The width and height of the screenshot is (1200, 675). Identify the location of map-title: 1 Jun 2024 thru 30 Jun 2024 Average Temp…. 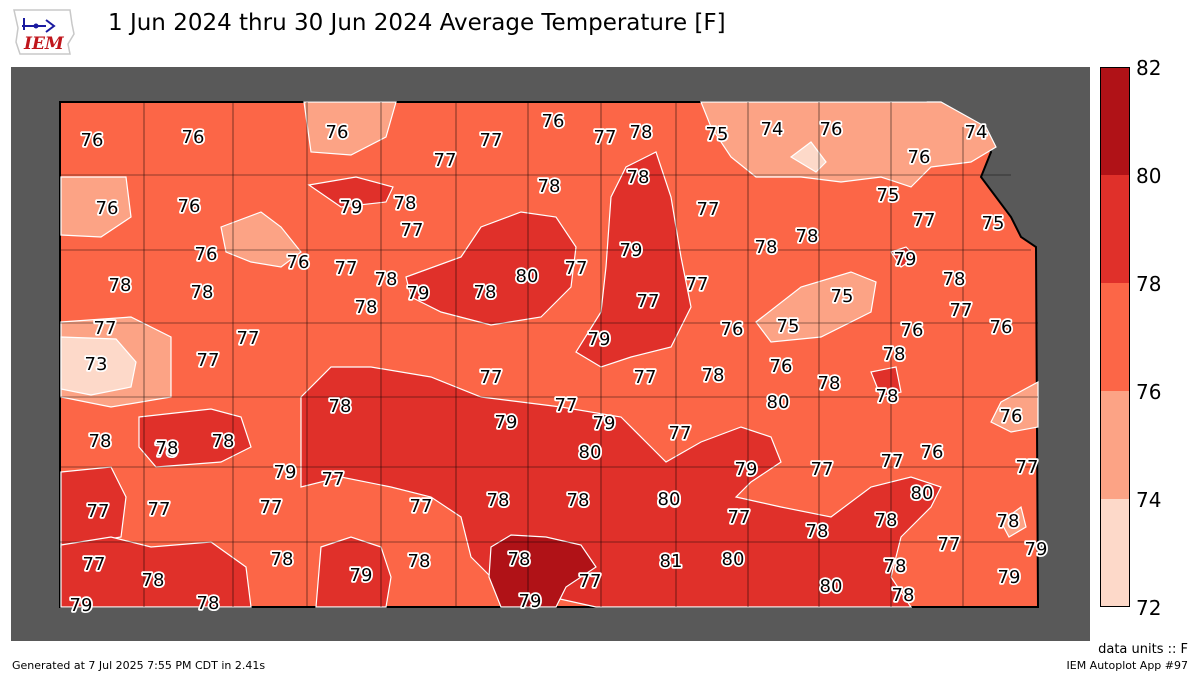
(417, 23).